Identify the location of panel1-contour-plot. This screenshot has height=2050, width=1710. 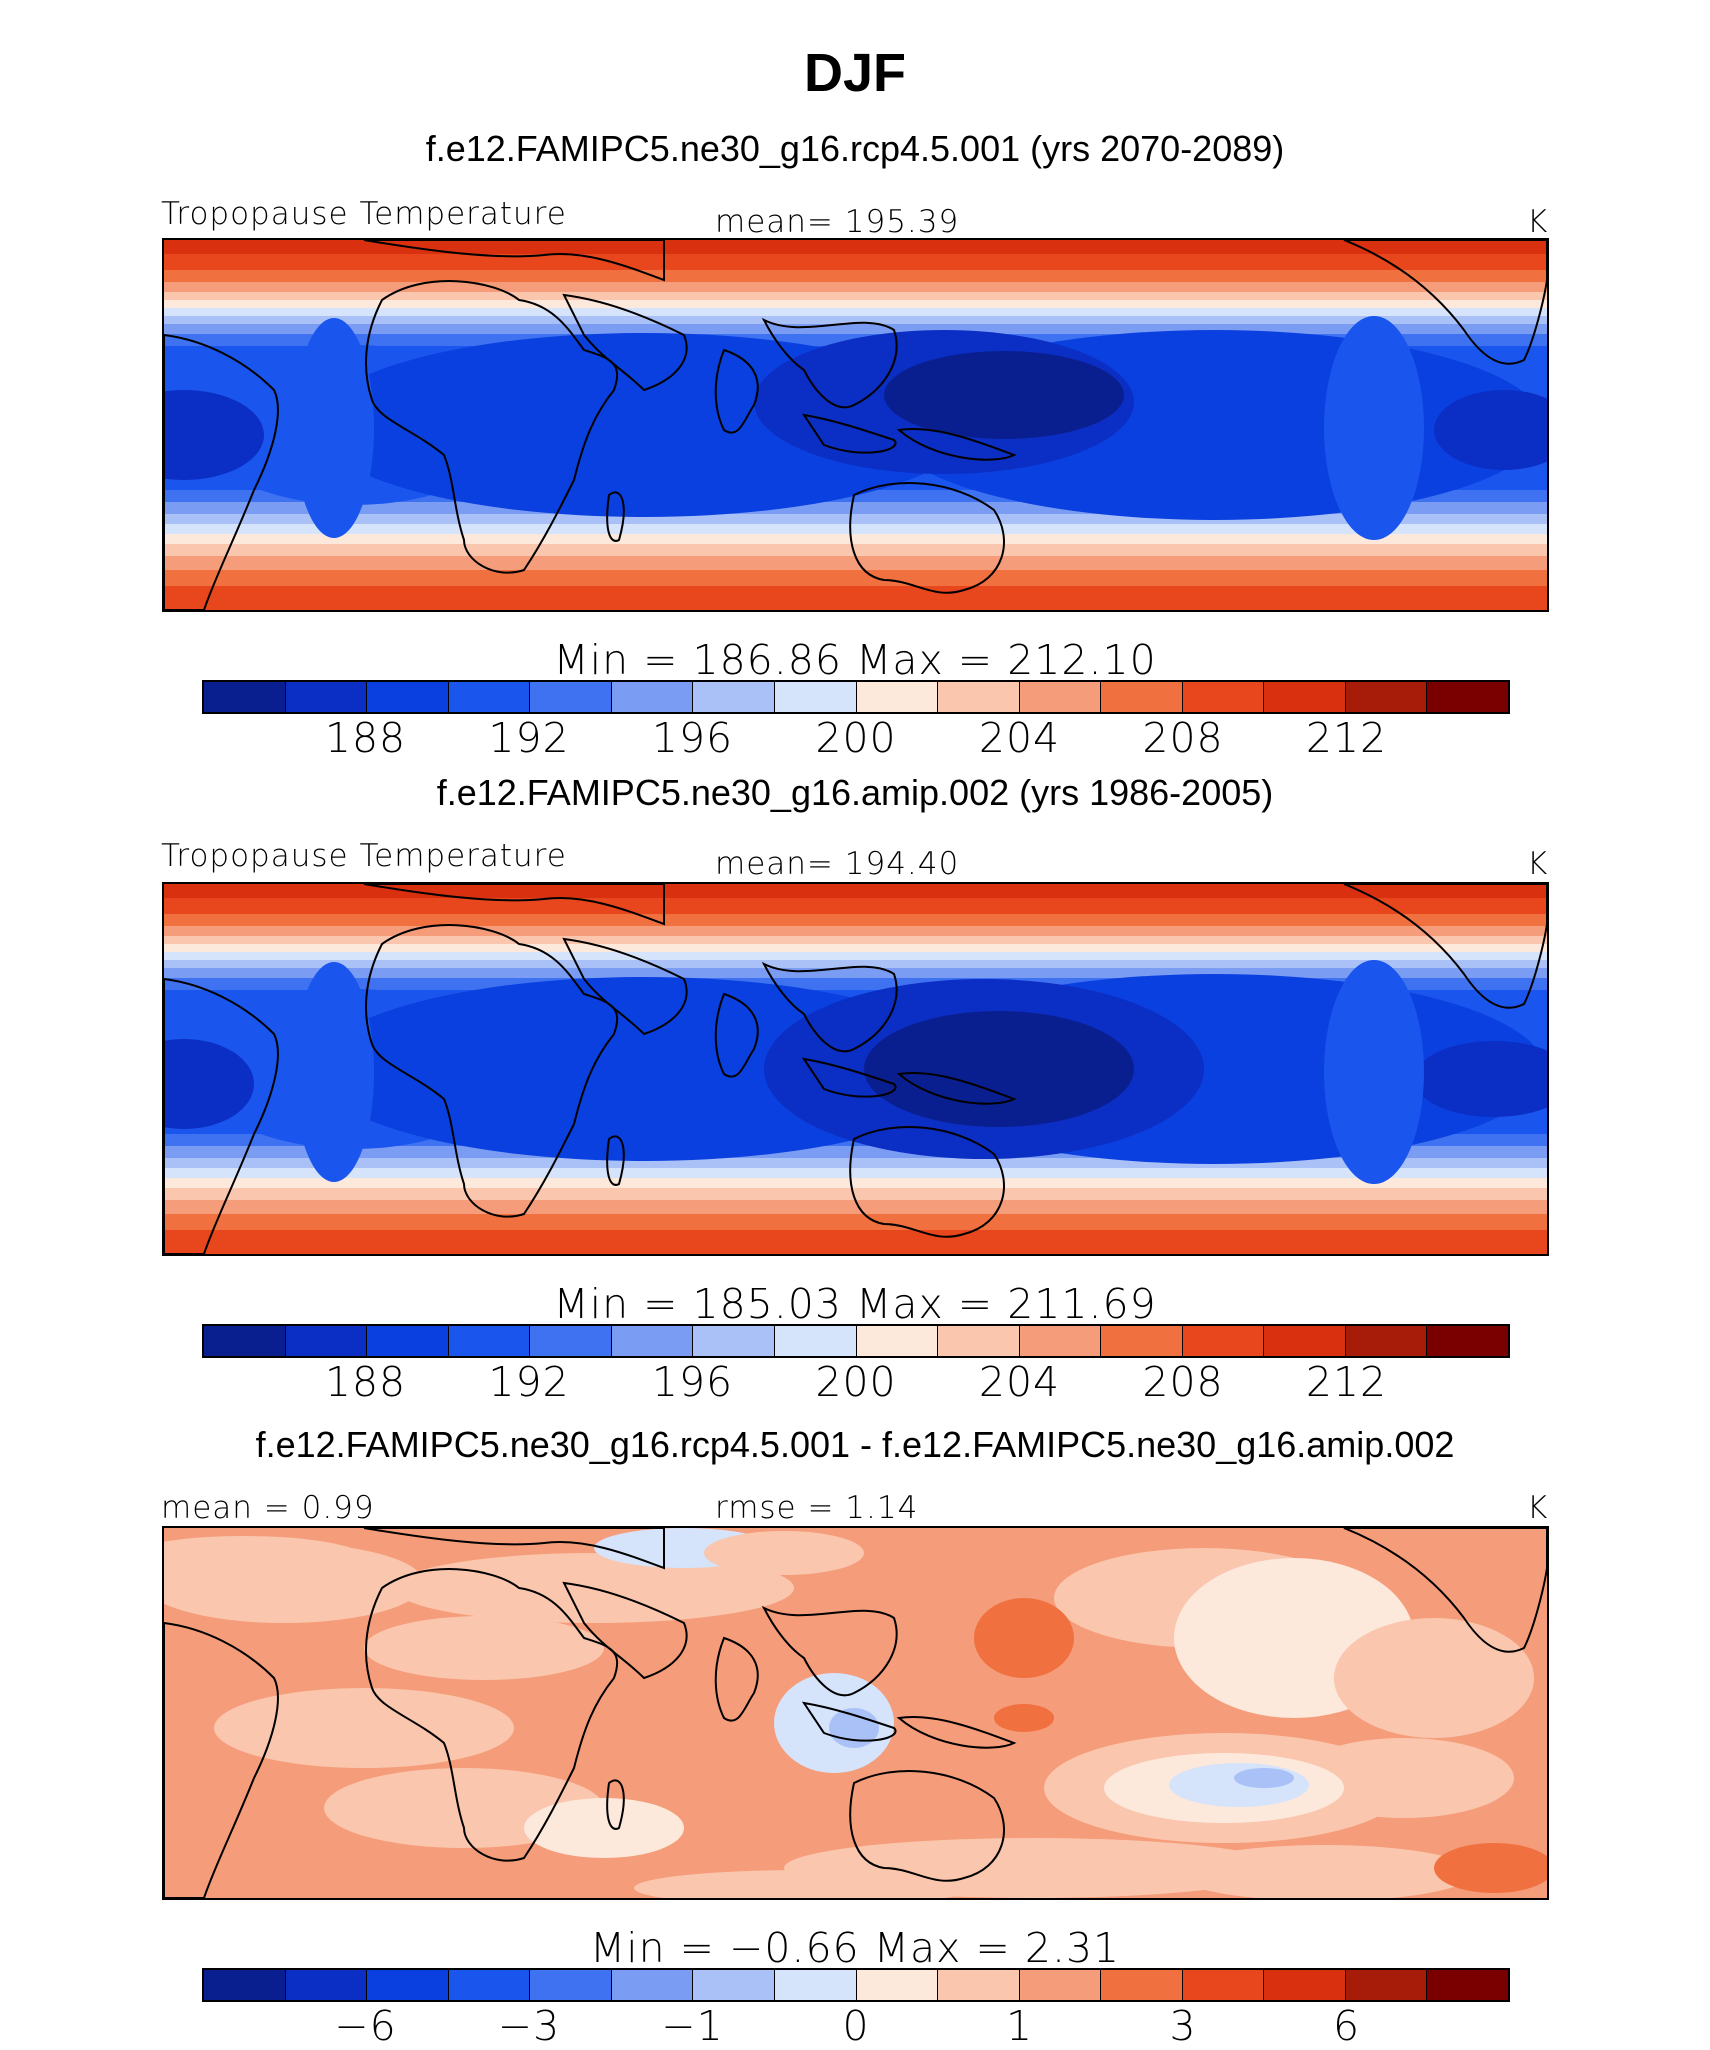
(855, 425).